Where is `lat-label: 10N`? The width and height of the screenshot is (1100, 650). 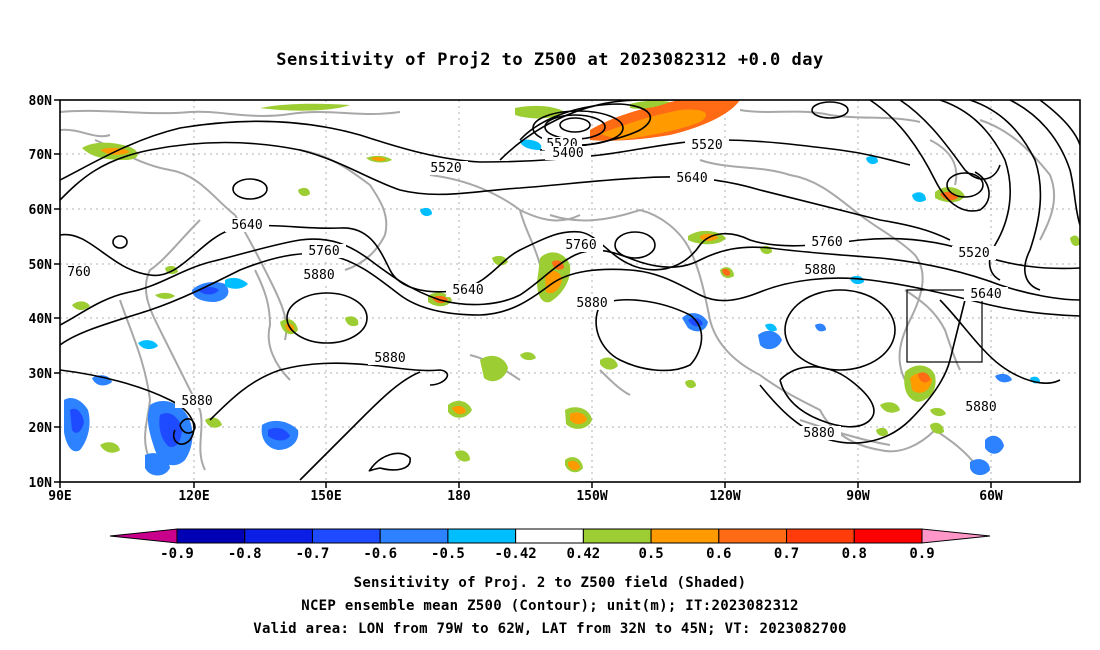
lat-label: 10N is located at coordinates (41, 483).